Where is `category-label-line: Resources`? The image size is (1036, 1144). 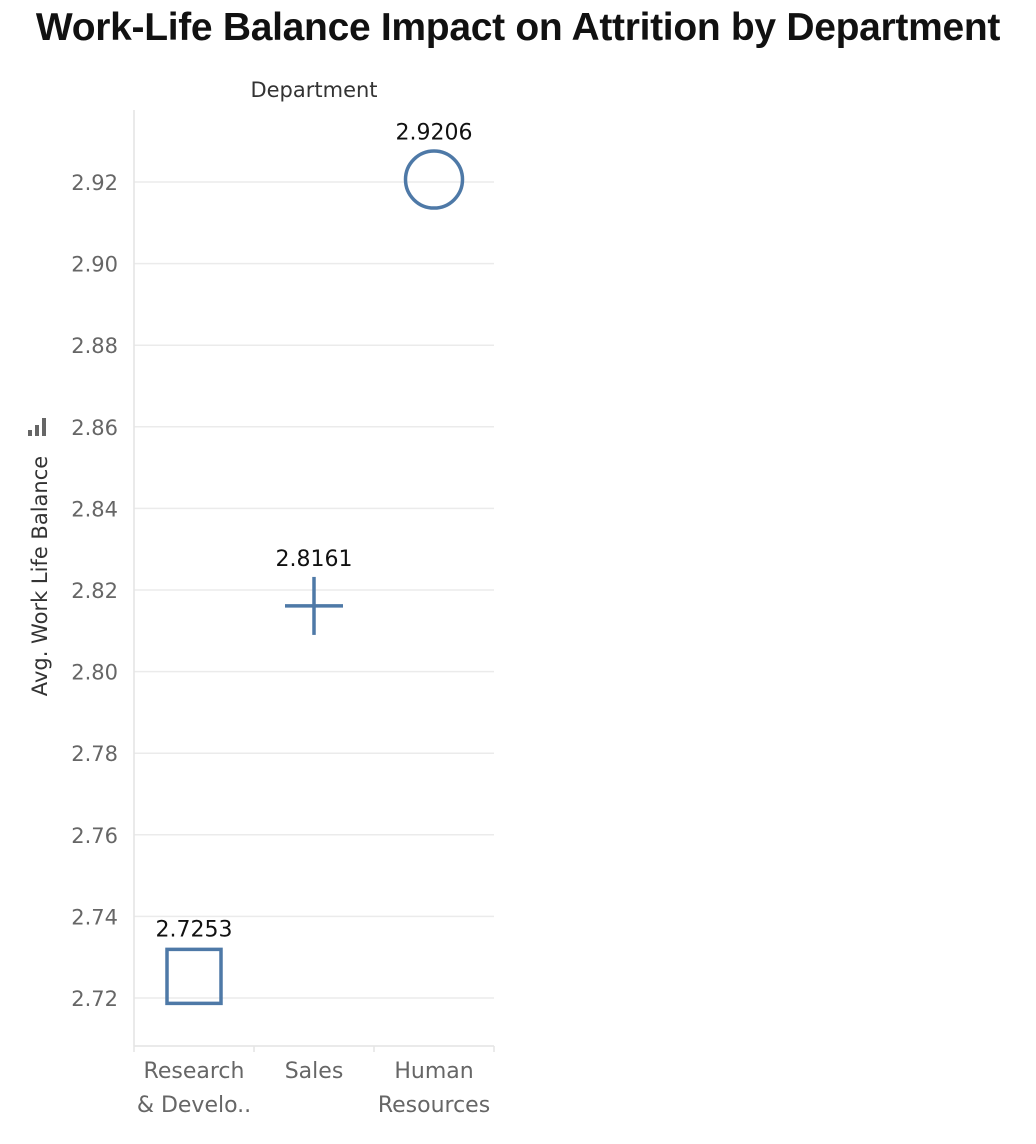 category-label-line: Resources is located at coordinates (434, 1105).